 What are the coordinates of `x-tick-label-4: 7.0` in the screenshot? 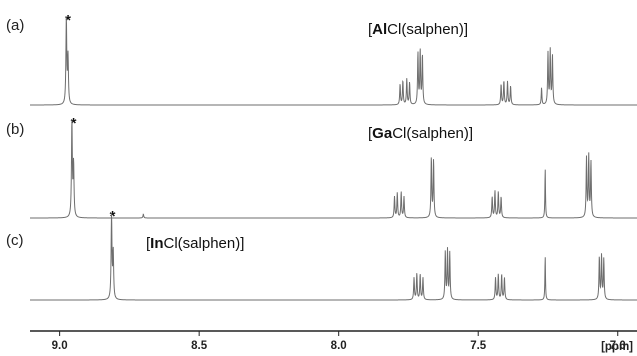 It's located at (618, 346).